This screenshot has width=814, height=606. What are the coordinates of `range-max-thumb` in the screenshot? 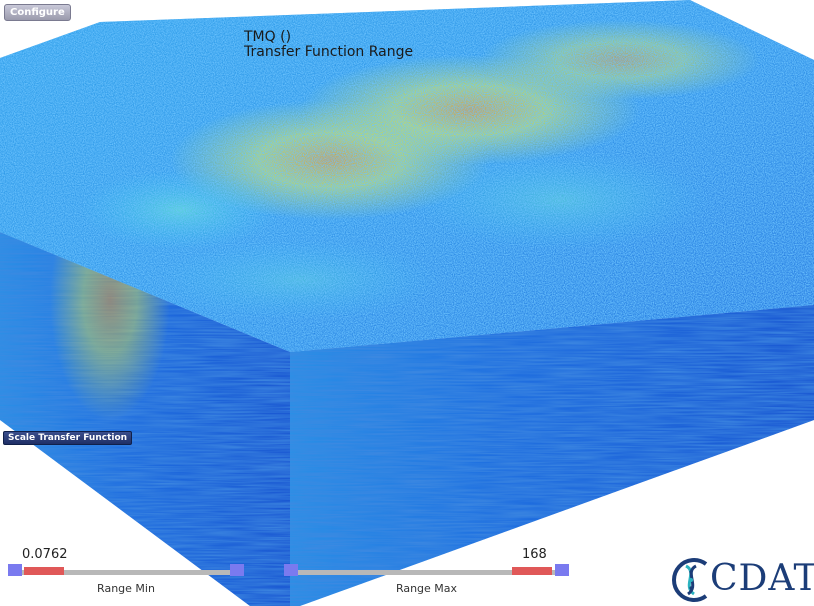 It's located at (532, 571).